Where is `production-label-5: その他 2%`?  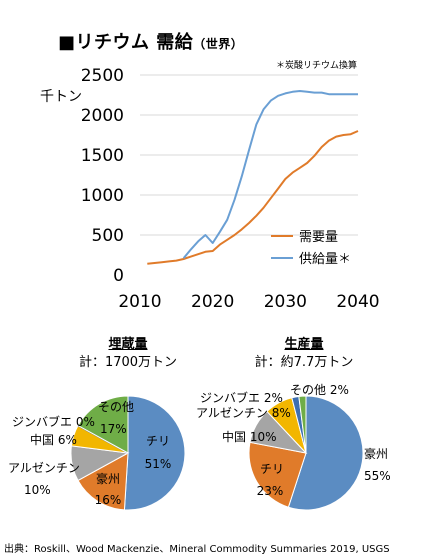 production-label-5: その他 2% is located at coordinates (319, 390).